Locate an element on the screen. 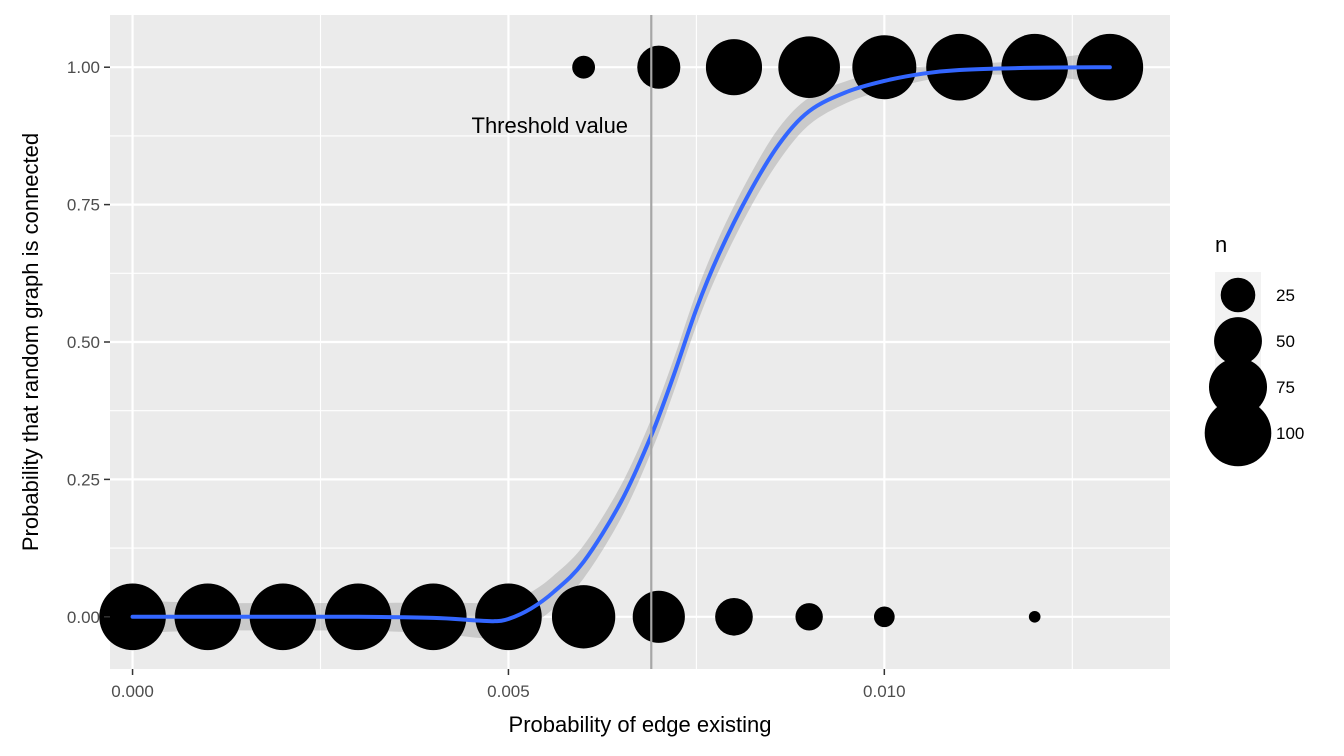 This screenshot has width=1344, height=756. legend: n 25 50 75 100 is located at coordinates (1254, 349).